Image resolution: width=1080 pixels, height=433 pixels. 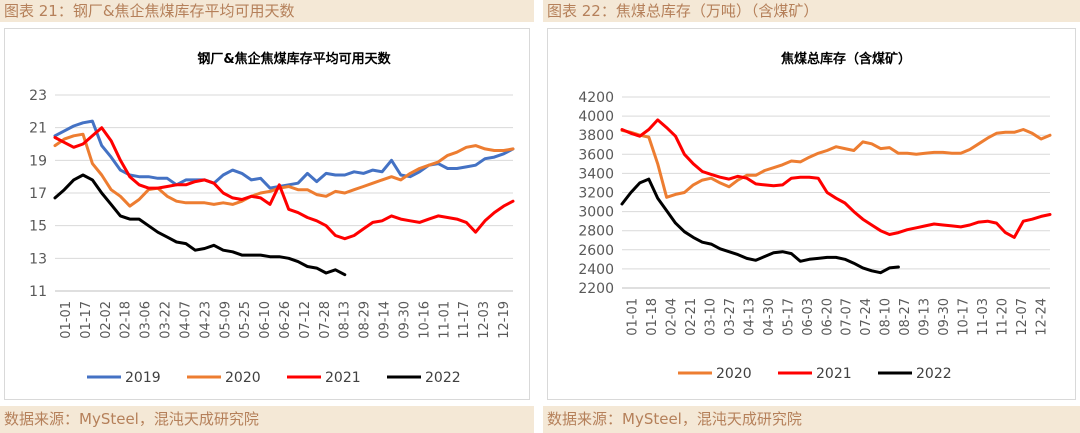 I want to click on x-tick-label: 11-17, so click(x=464, y=320).